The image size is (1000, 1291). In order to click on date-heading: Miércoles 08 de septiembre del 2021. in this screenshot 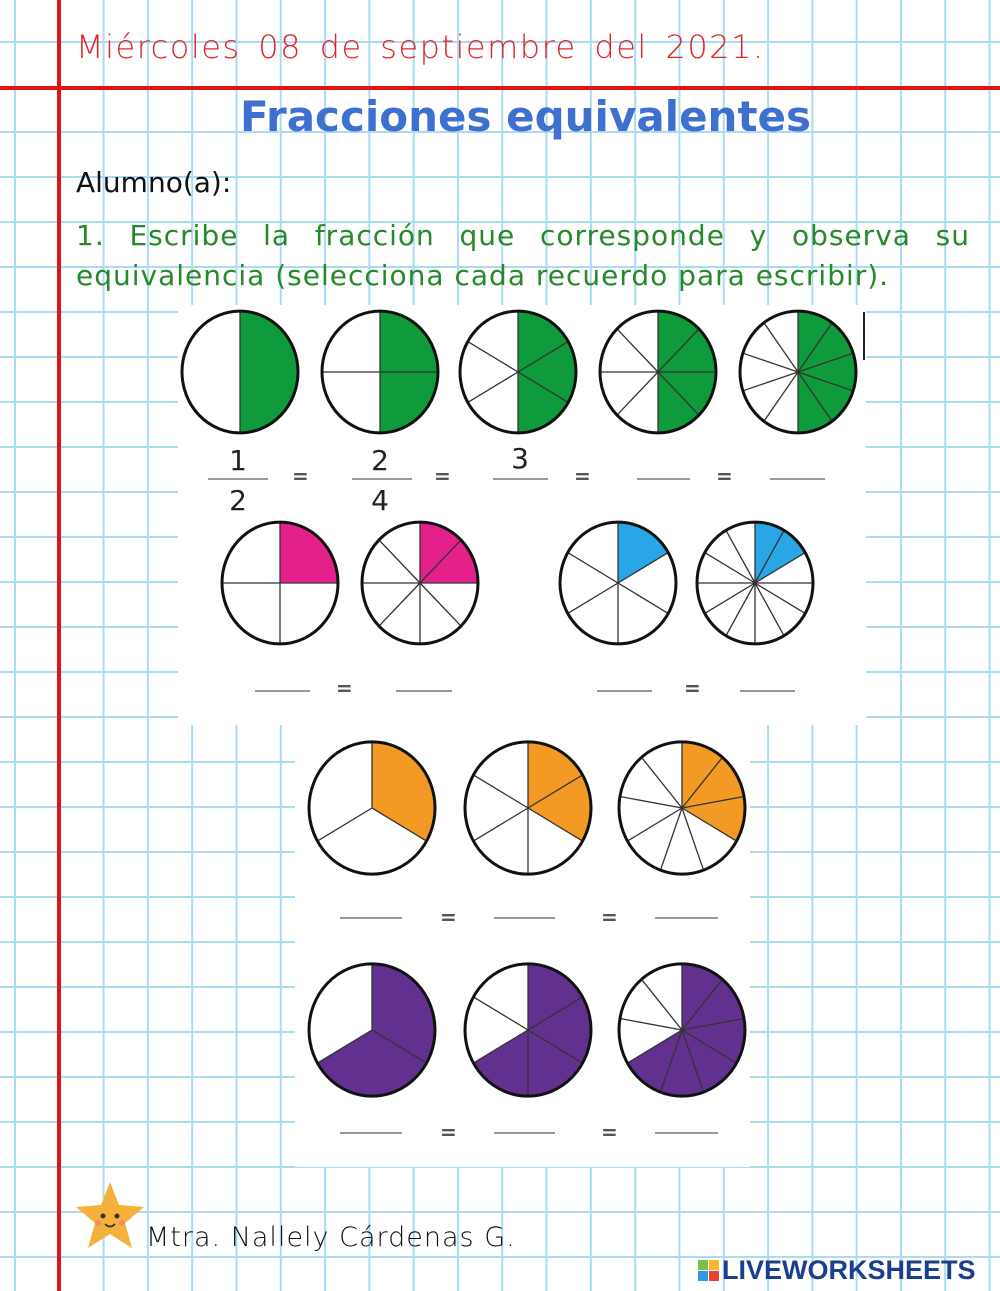, I will do `click(420, 47)`.